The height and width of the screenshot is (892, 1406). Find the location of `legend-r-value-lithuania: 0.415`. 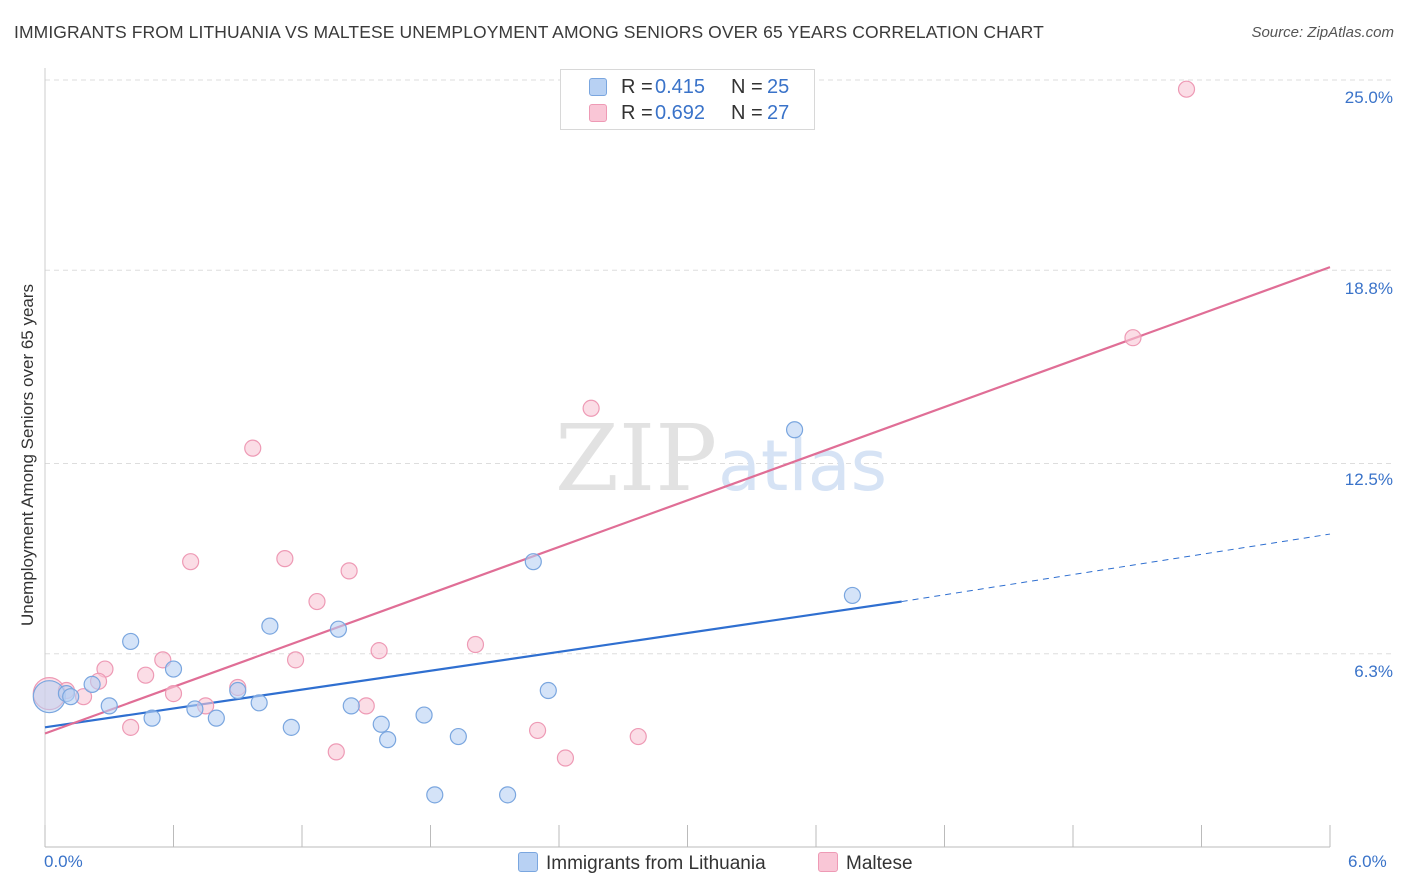

legend-r-value-lithuania: 0.415 is located at coordinates (680, 87).